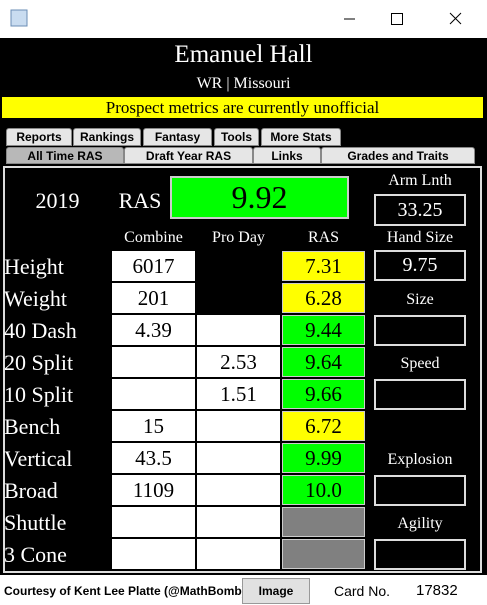 This screenshot has width=487, height=605. What do you see at coordinates (287, 155) in the screenshot?
I see `tab: Links` at bounding box center [287, 155].